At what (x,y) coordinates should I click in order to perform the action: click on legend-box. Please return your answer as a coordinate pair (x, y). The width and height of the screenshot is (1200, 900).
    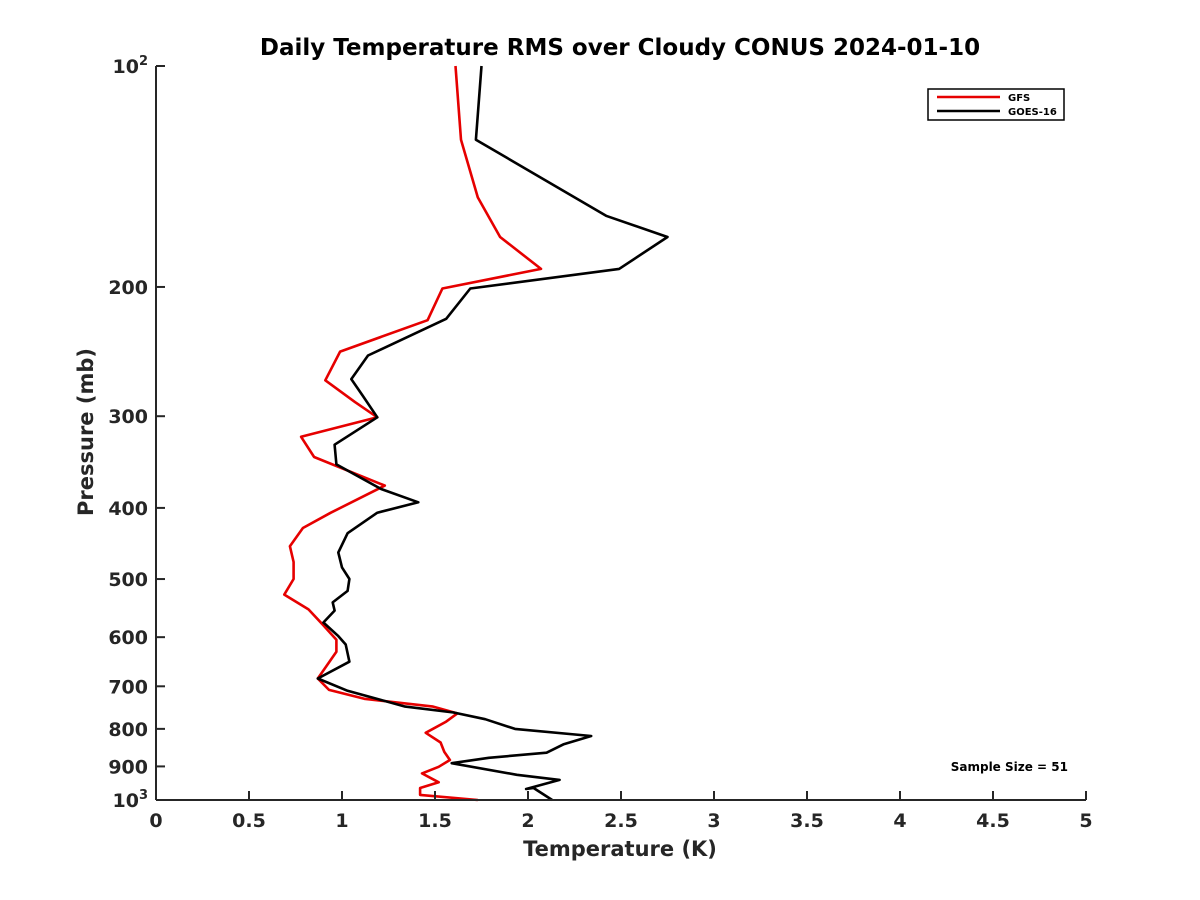
    Looking at the image, I should click on (996, 104).